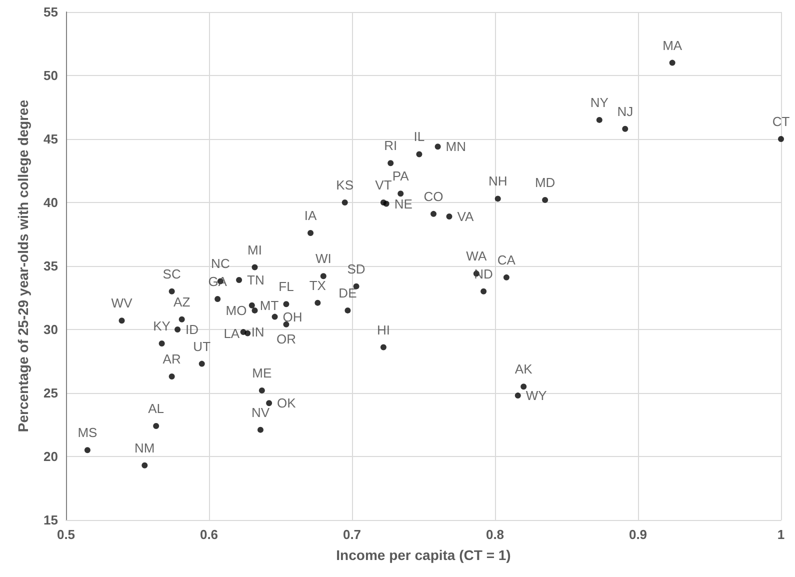  What do you see at coordinates (465, 216) in the screenshot?
I see `data-label: VA` at bounding box center [465, 216].